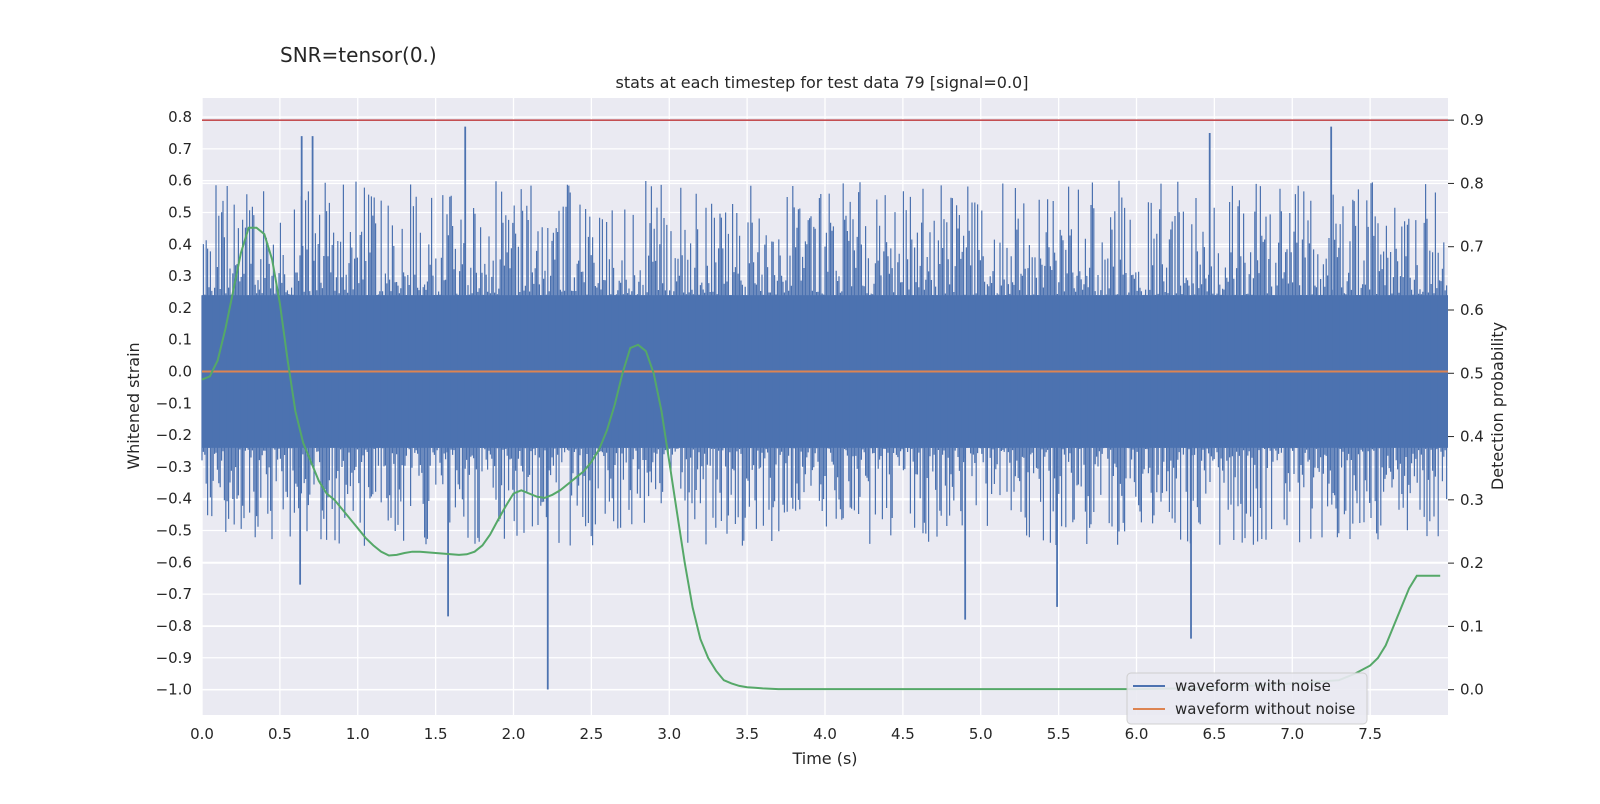 The height and width of the screenshot is (804, 1600). What do you see at coordinates (903, 734) in the screenshot?
I see `x-tick-label: 4.5` at bounding box center [903, 734].